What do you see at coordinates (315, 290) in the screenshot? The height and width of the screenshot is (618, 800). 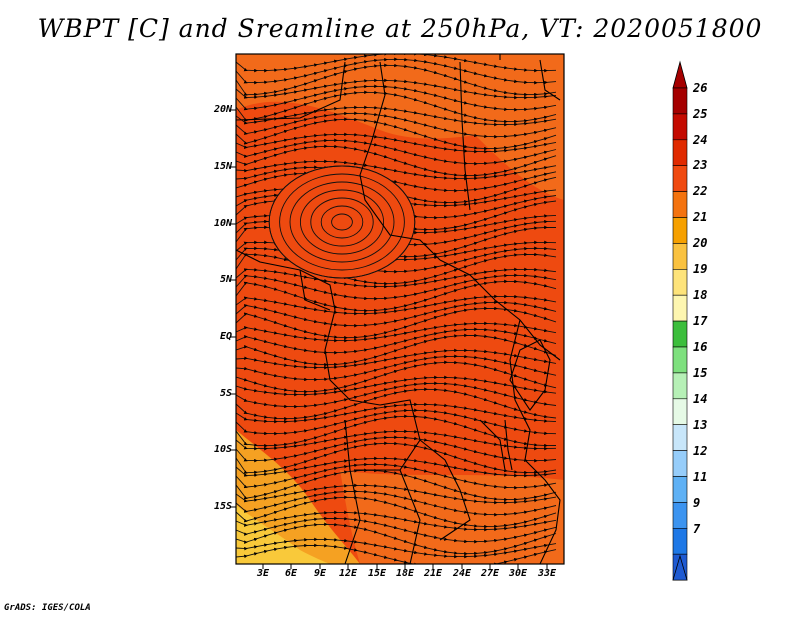 I see `border-cameroon` at bounding box center [315, 290].